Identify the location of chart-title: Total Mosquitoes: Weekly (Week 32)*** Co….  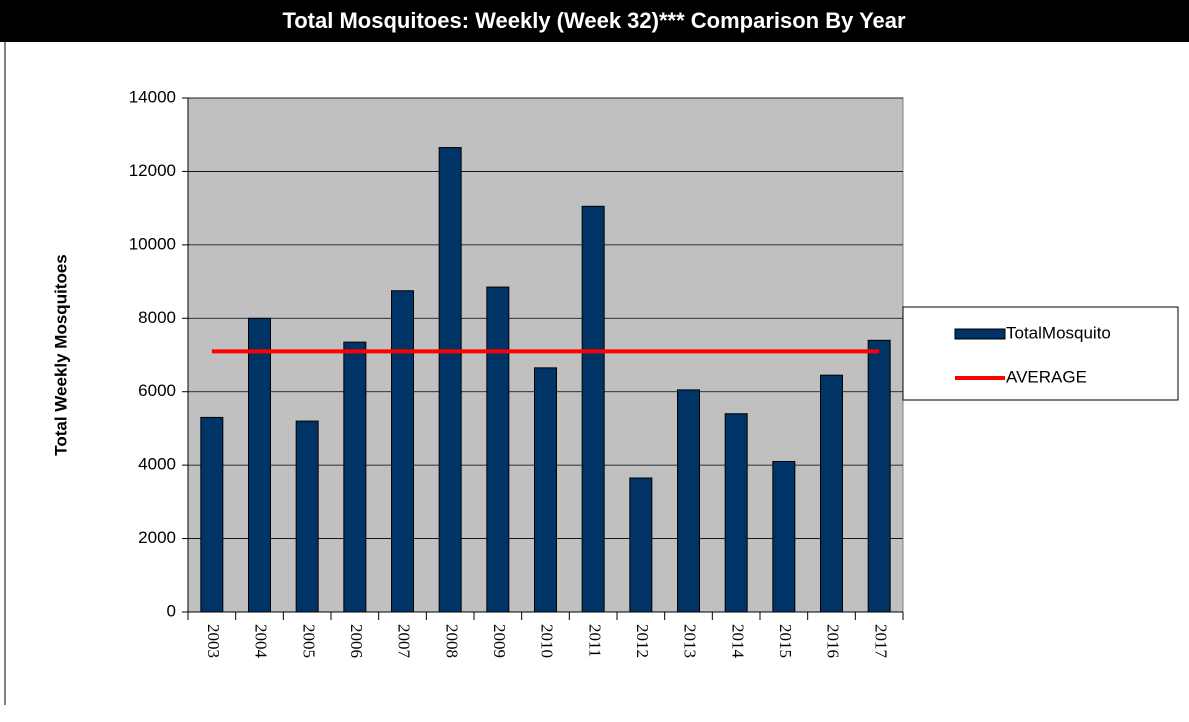
(594, 20).